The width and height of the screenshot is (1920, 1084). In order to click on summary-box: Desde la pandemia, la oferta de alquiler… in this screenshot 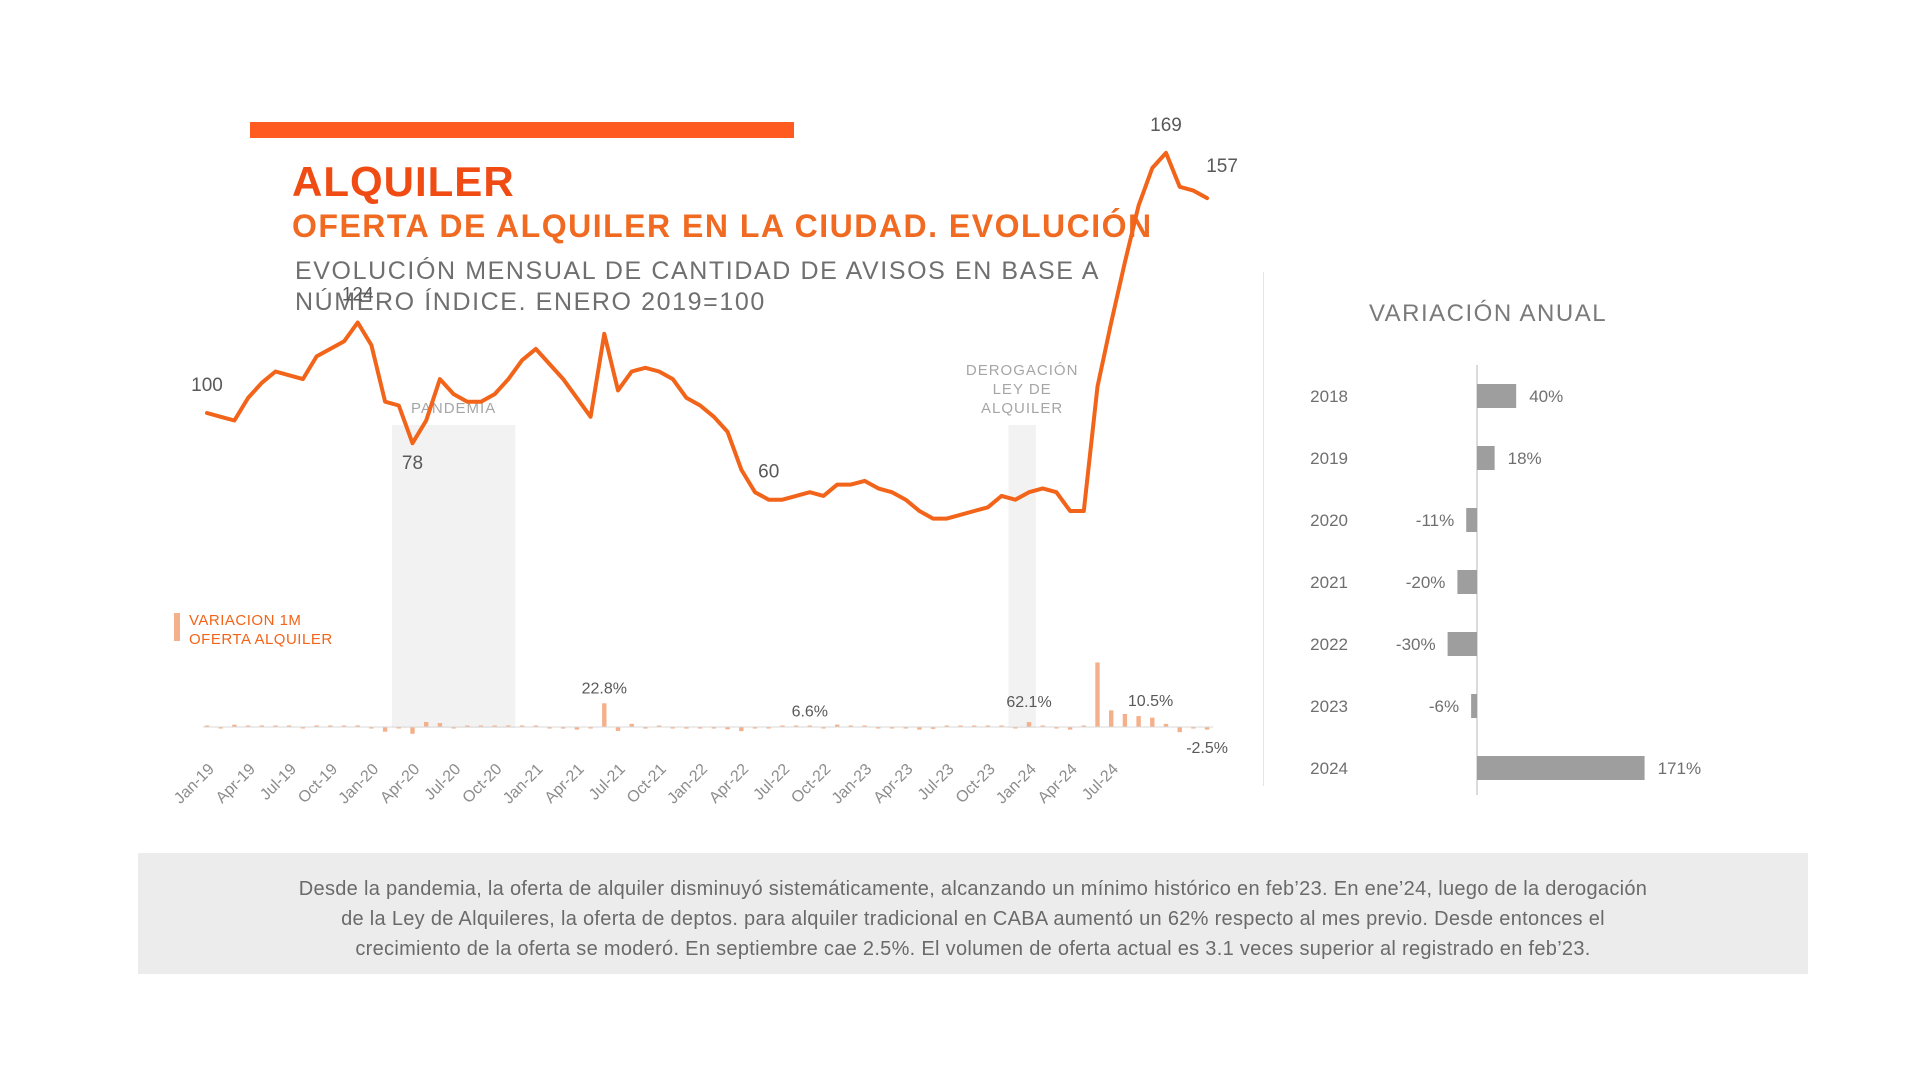, I will do `click(973, 913)`.